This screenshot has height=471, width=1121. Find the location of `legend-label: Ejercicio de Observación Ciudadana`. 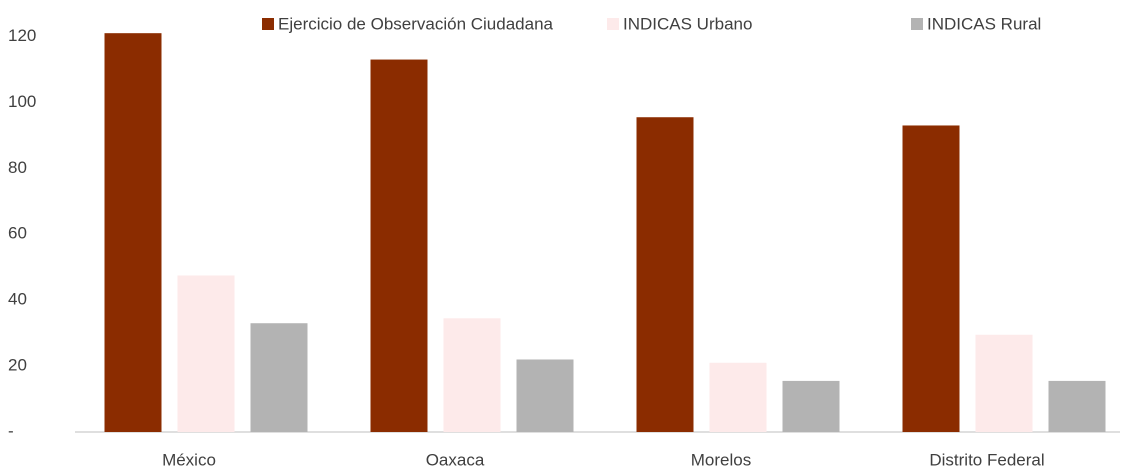

legend-label: Ejercicio de Observación Ciudadana is located at coordinates (416, 23).